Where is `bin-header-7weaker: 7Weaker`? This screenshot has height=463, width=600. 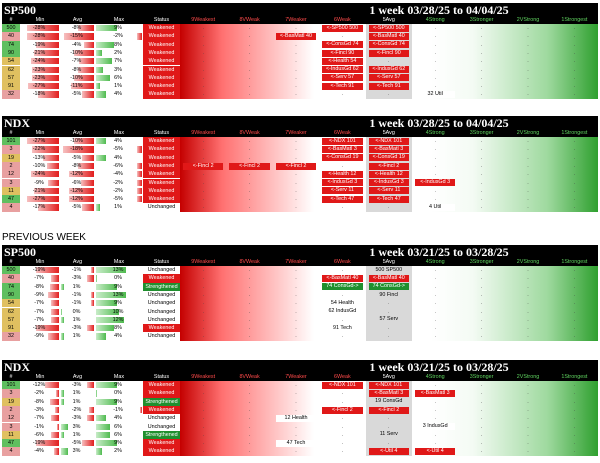 bin-header-7weaker: 7Weaker is located at coordinates (296, 20).